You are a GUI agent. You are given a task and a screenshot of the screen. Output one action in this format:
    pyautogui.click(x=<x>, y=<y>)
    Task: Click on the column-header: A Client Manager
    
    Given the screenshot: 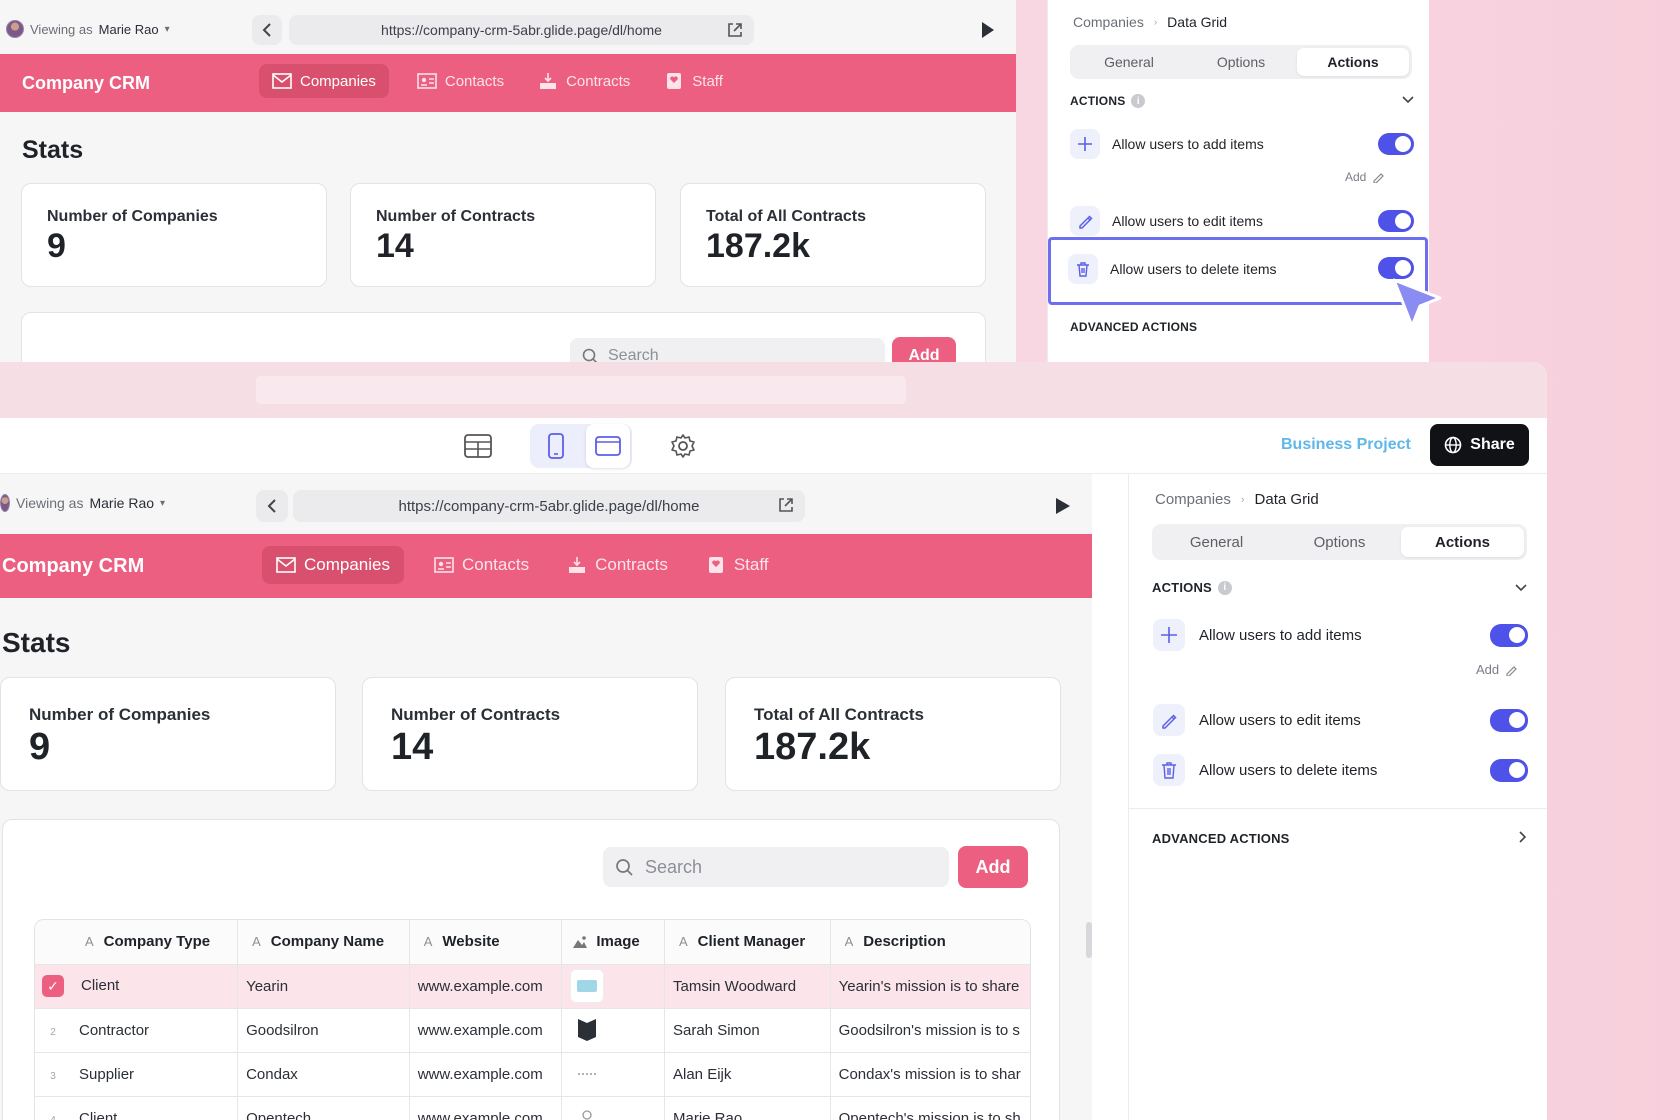 What is the action you would take?
    pyautogui.click(x=747, y=942)
    